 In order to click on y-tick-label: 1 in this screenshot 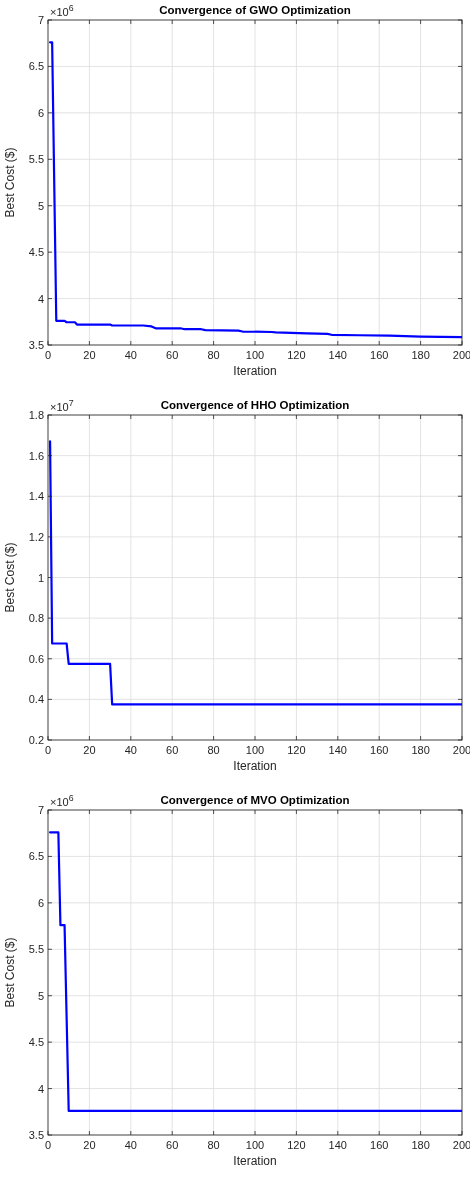, I will do `click(40, 577)`.